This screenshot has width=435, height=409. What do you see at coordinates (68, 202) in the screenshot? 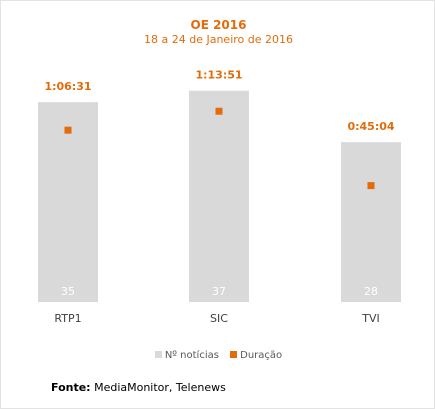
I see `bar-rtp1` at bounding box center [68, 202].